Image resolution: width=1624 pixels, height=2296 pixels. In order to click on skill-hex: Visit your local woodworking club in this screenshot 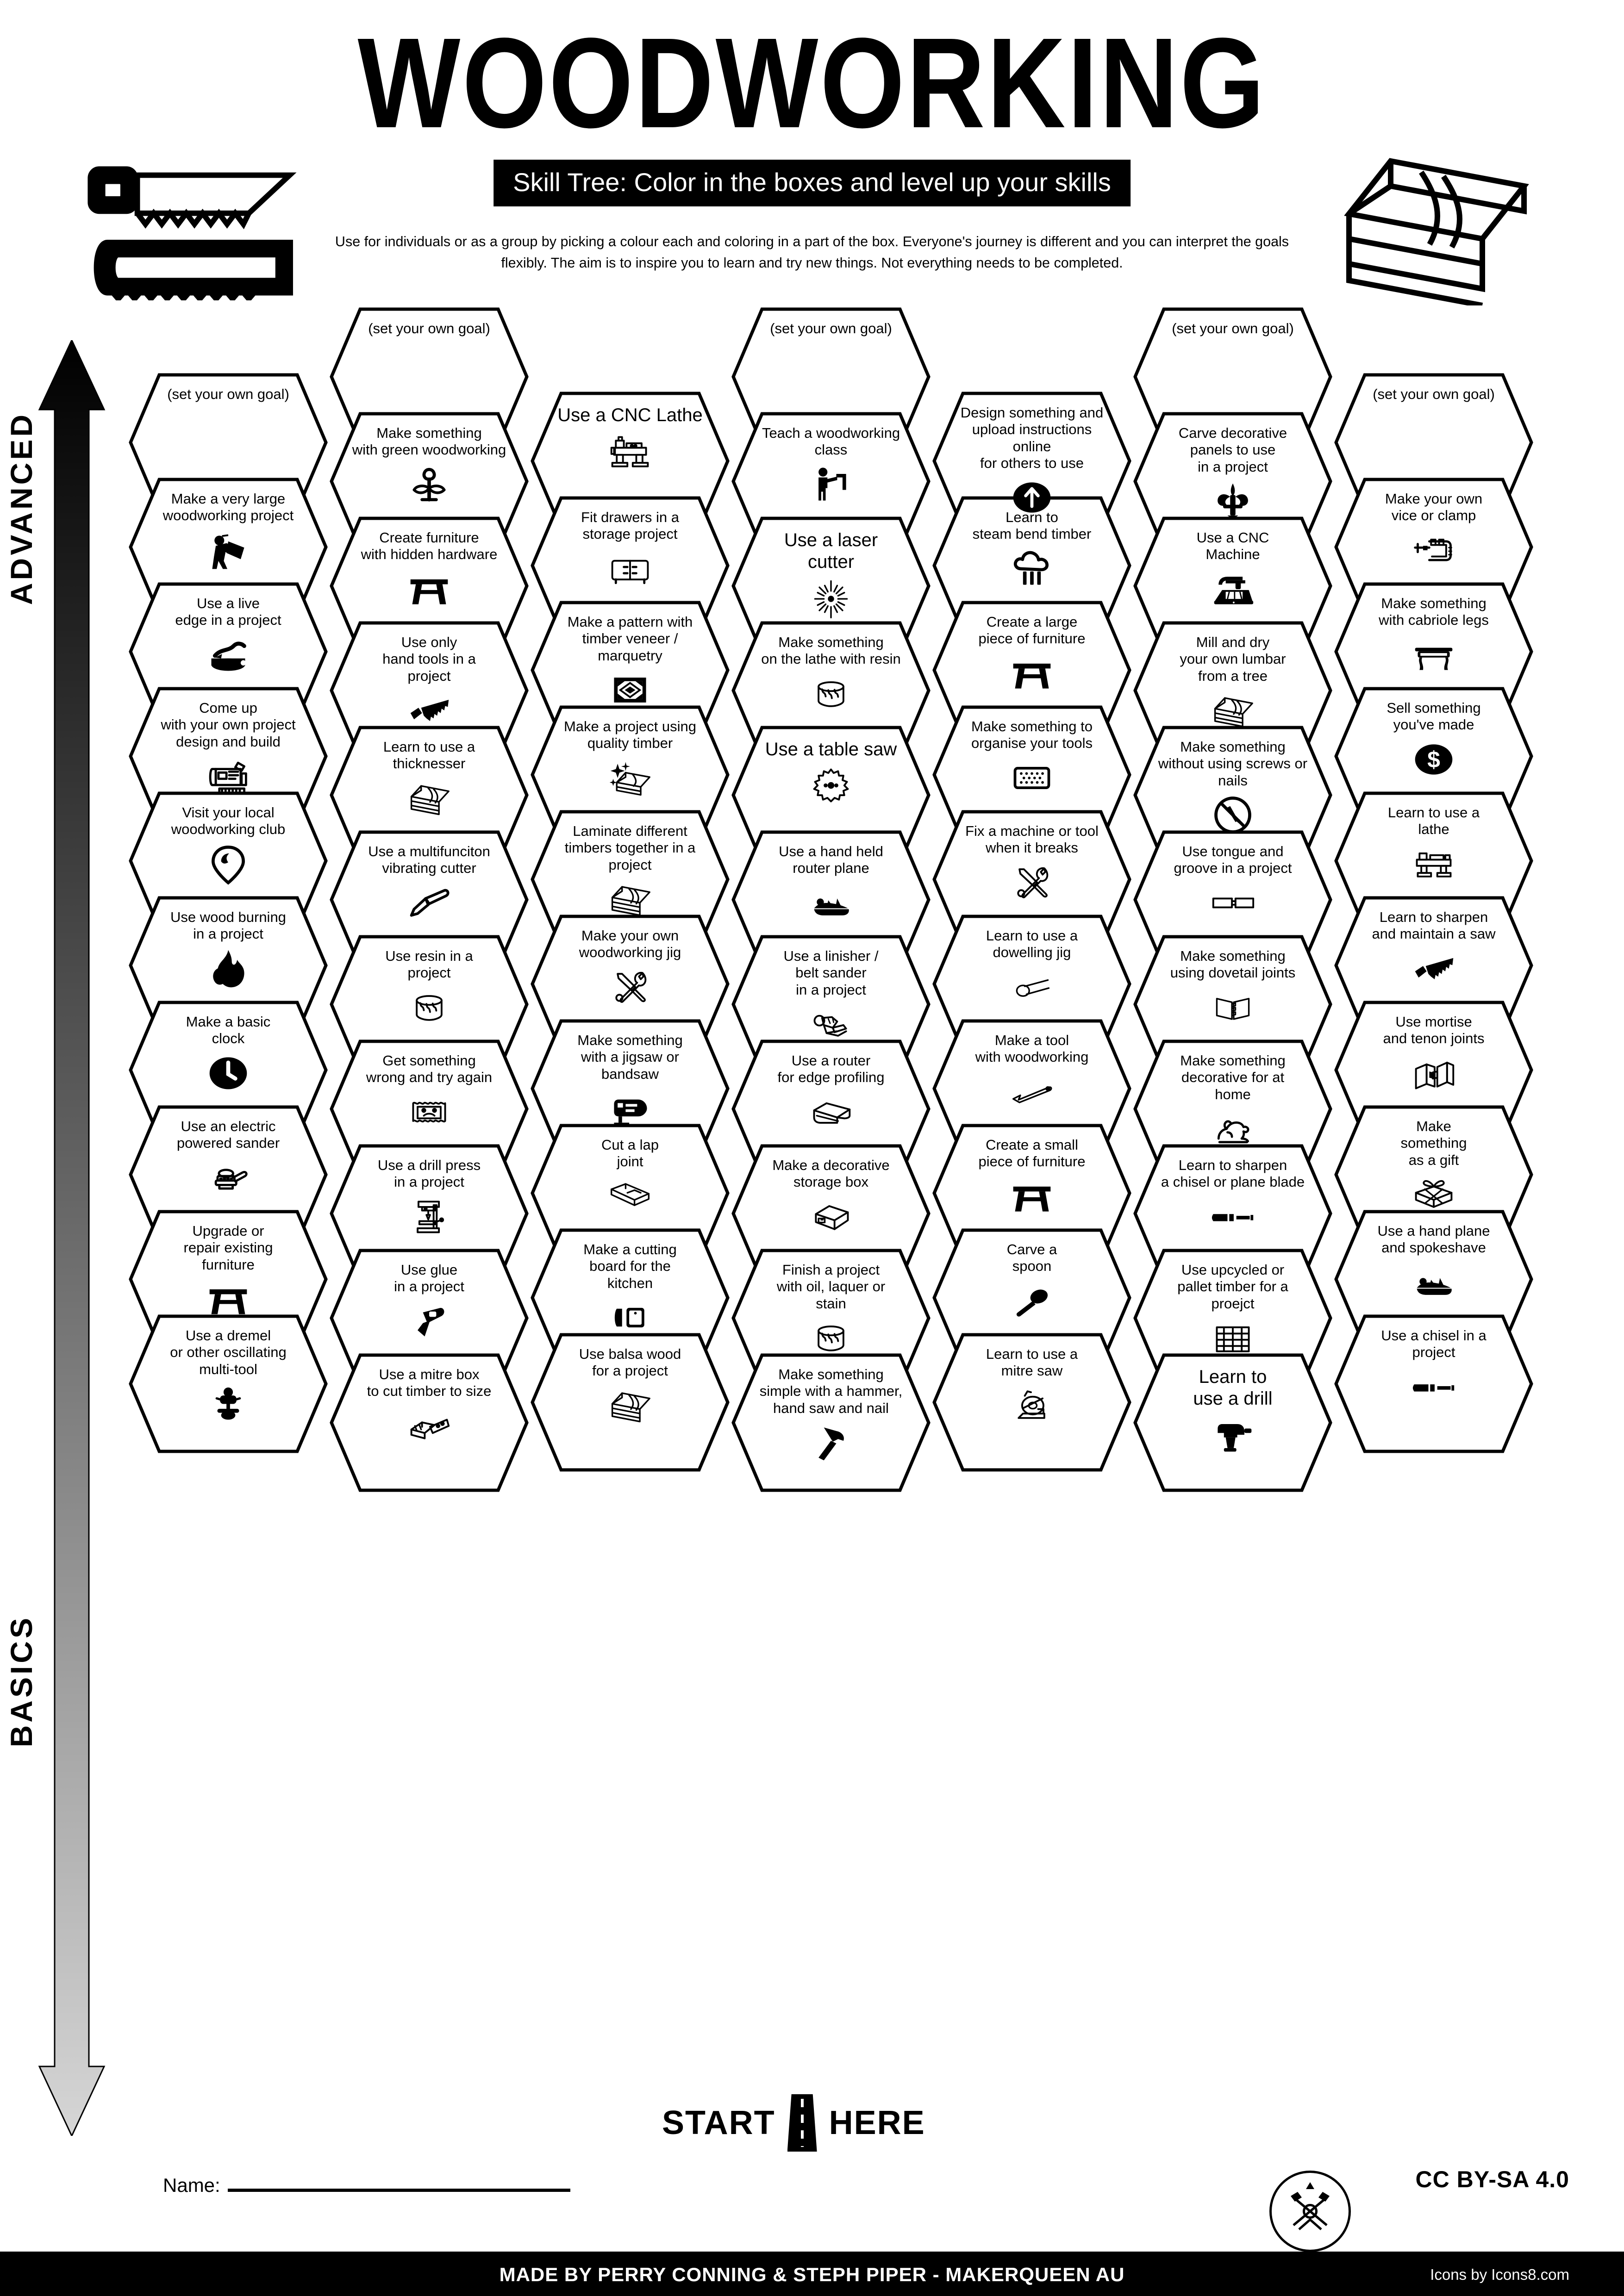, I will do `click(228, 860)`.